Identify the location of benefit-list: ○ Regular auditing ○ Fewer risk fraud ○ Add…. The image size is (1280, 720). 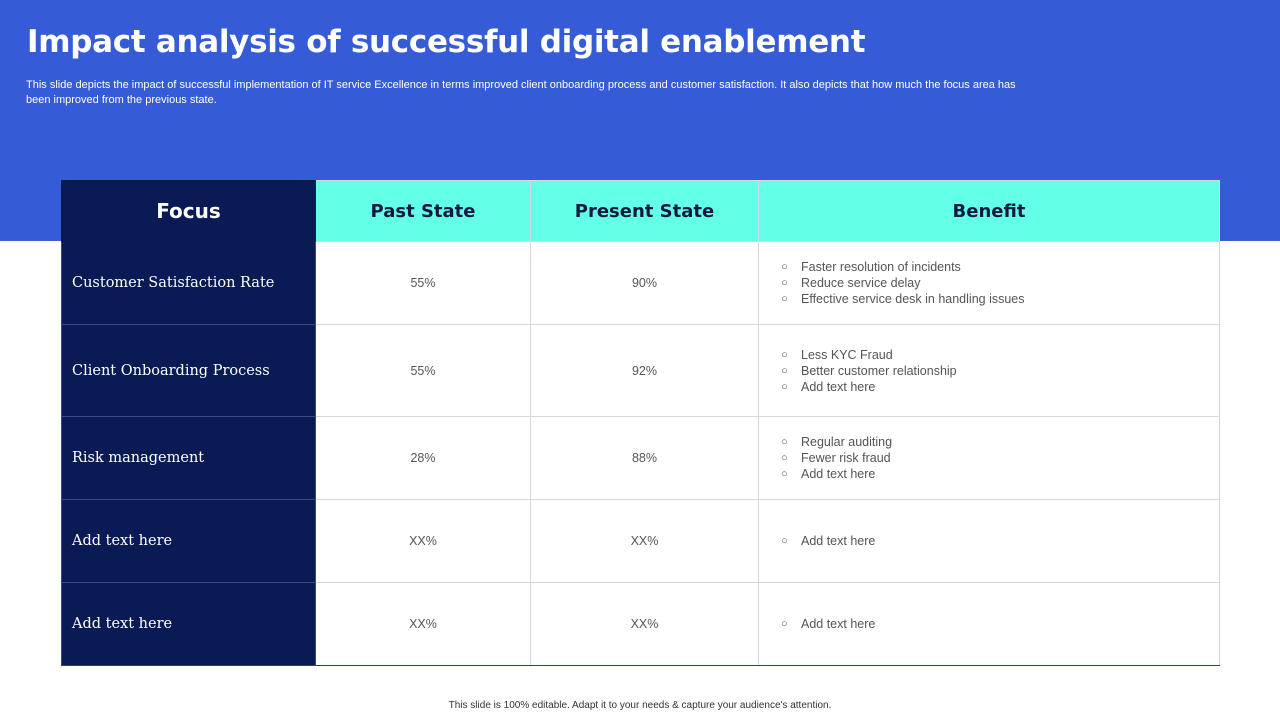
(1000, 458).